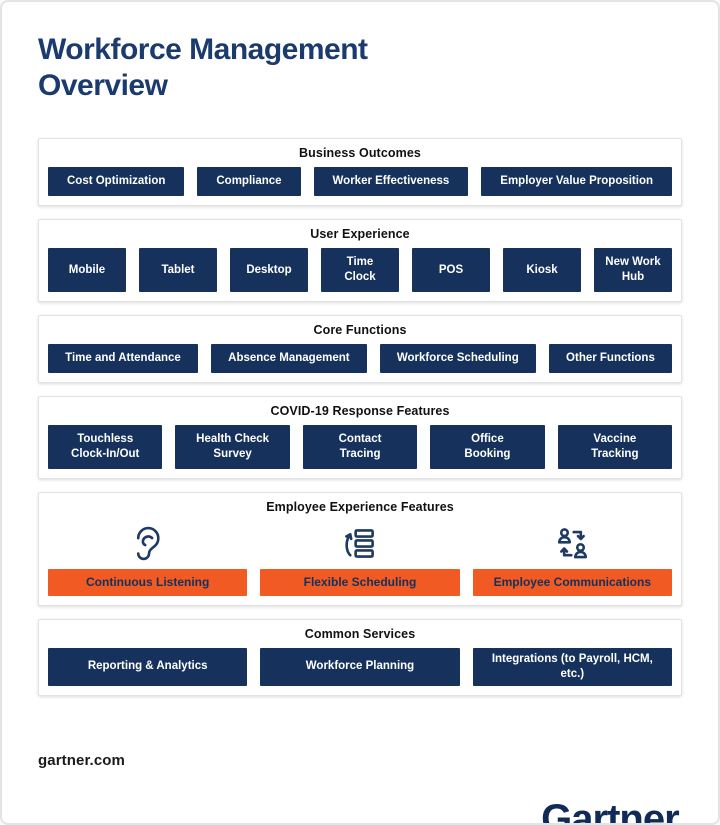  I want to click on chip-pos: POS, so click(451, 270).